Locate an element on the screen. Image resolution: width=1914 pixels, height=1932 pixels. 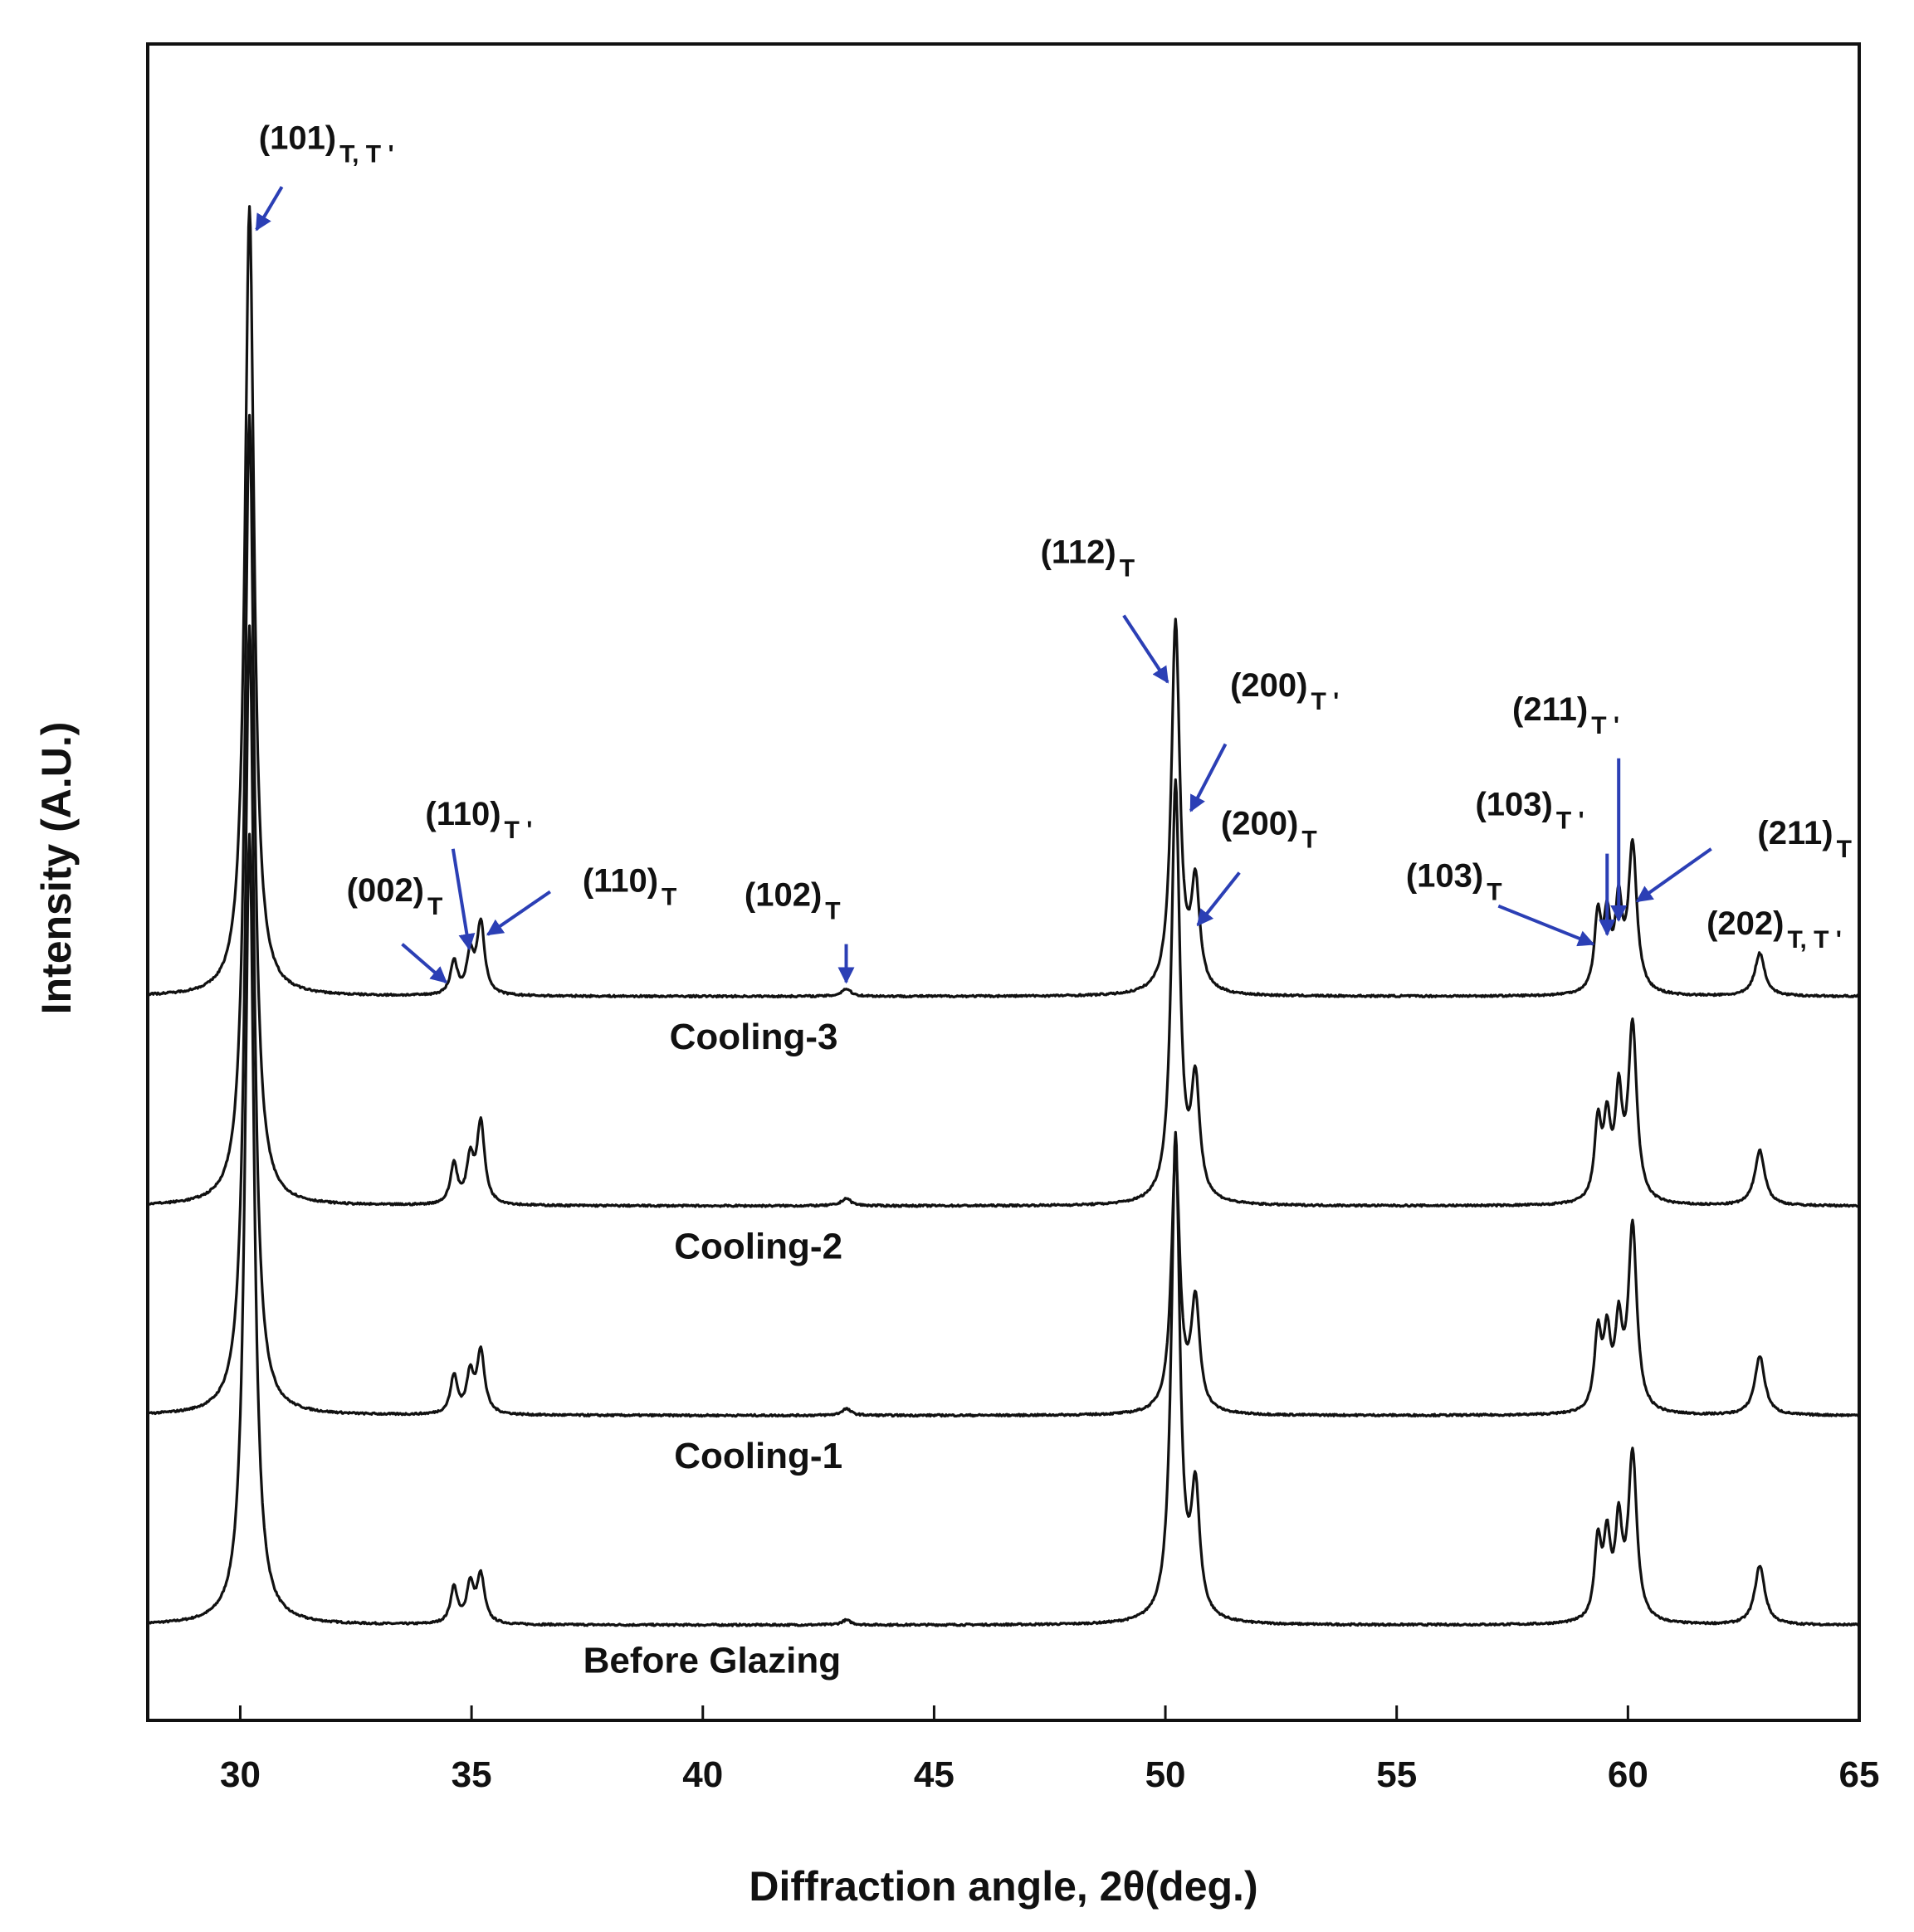
x-tick-label-55: 55 is located at coordinates (1397, 1775).